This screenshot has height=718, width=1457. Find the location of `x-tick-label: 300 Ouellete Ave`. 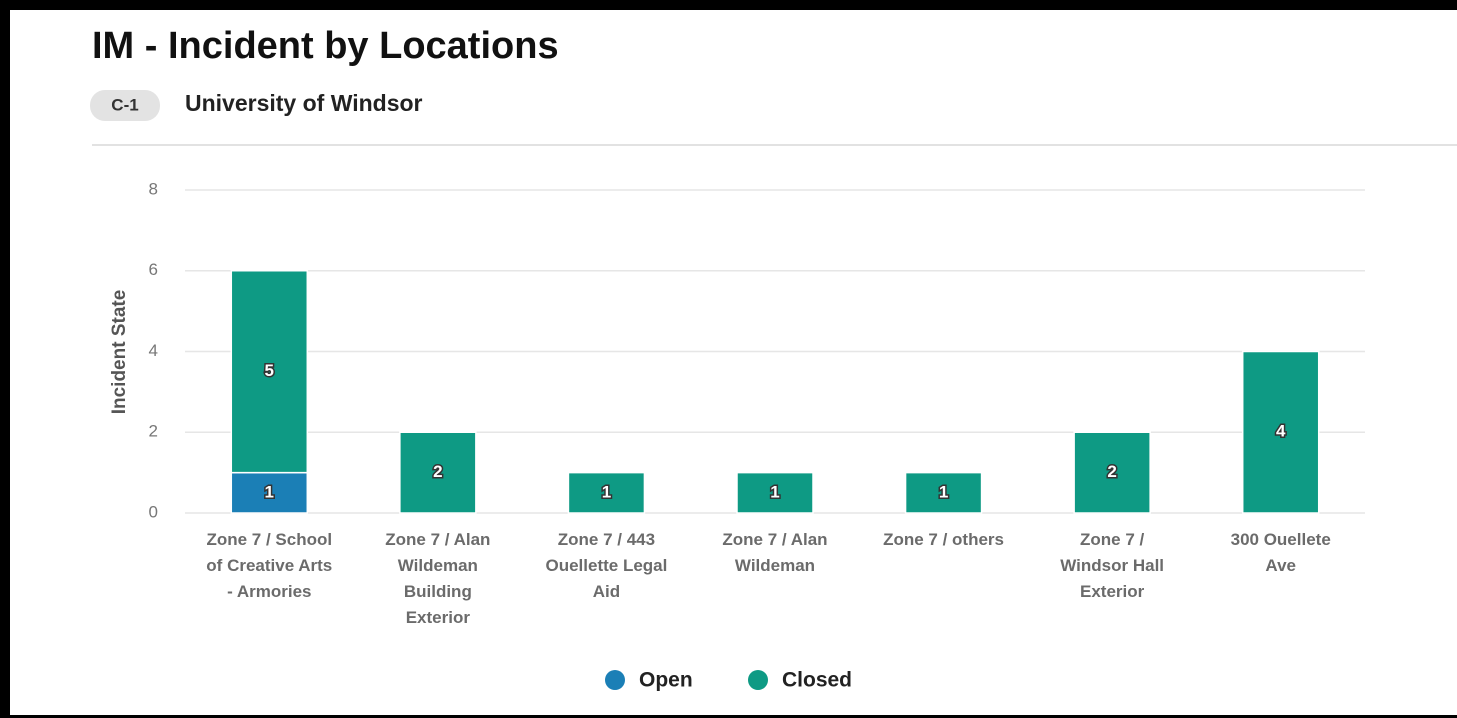

x-tick-label: 300 Ouellete Ave is located at coordinates (1280, 552).